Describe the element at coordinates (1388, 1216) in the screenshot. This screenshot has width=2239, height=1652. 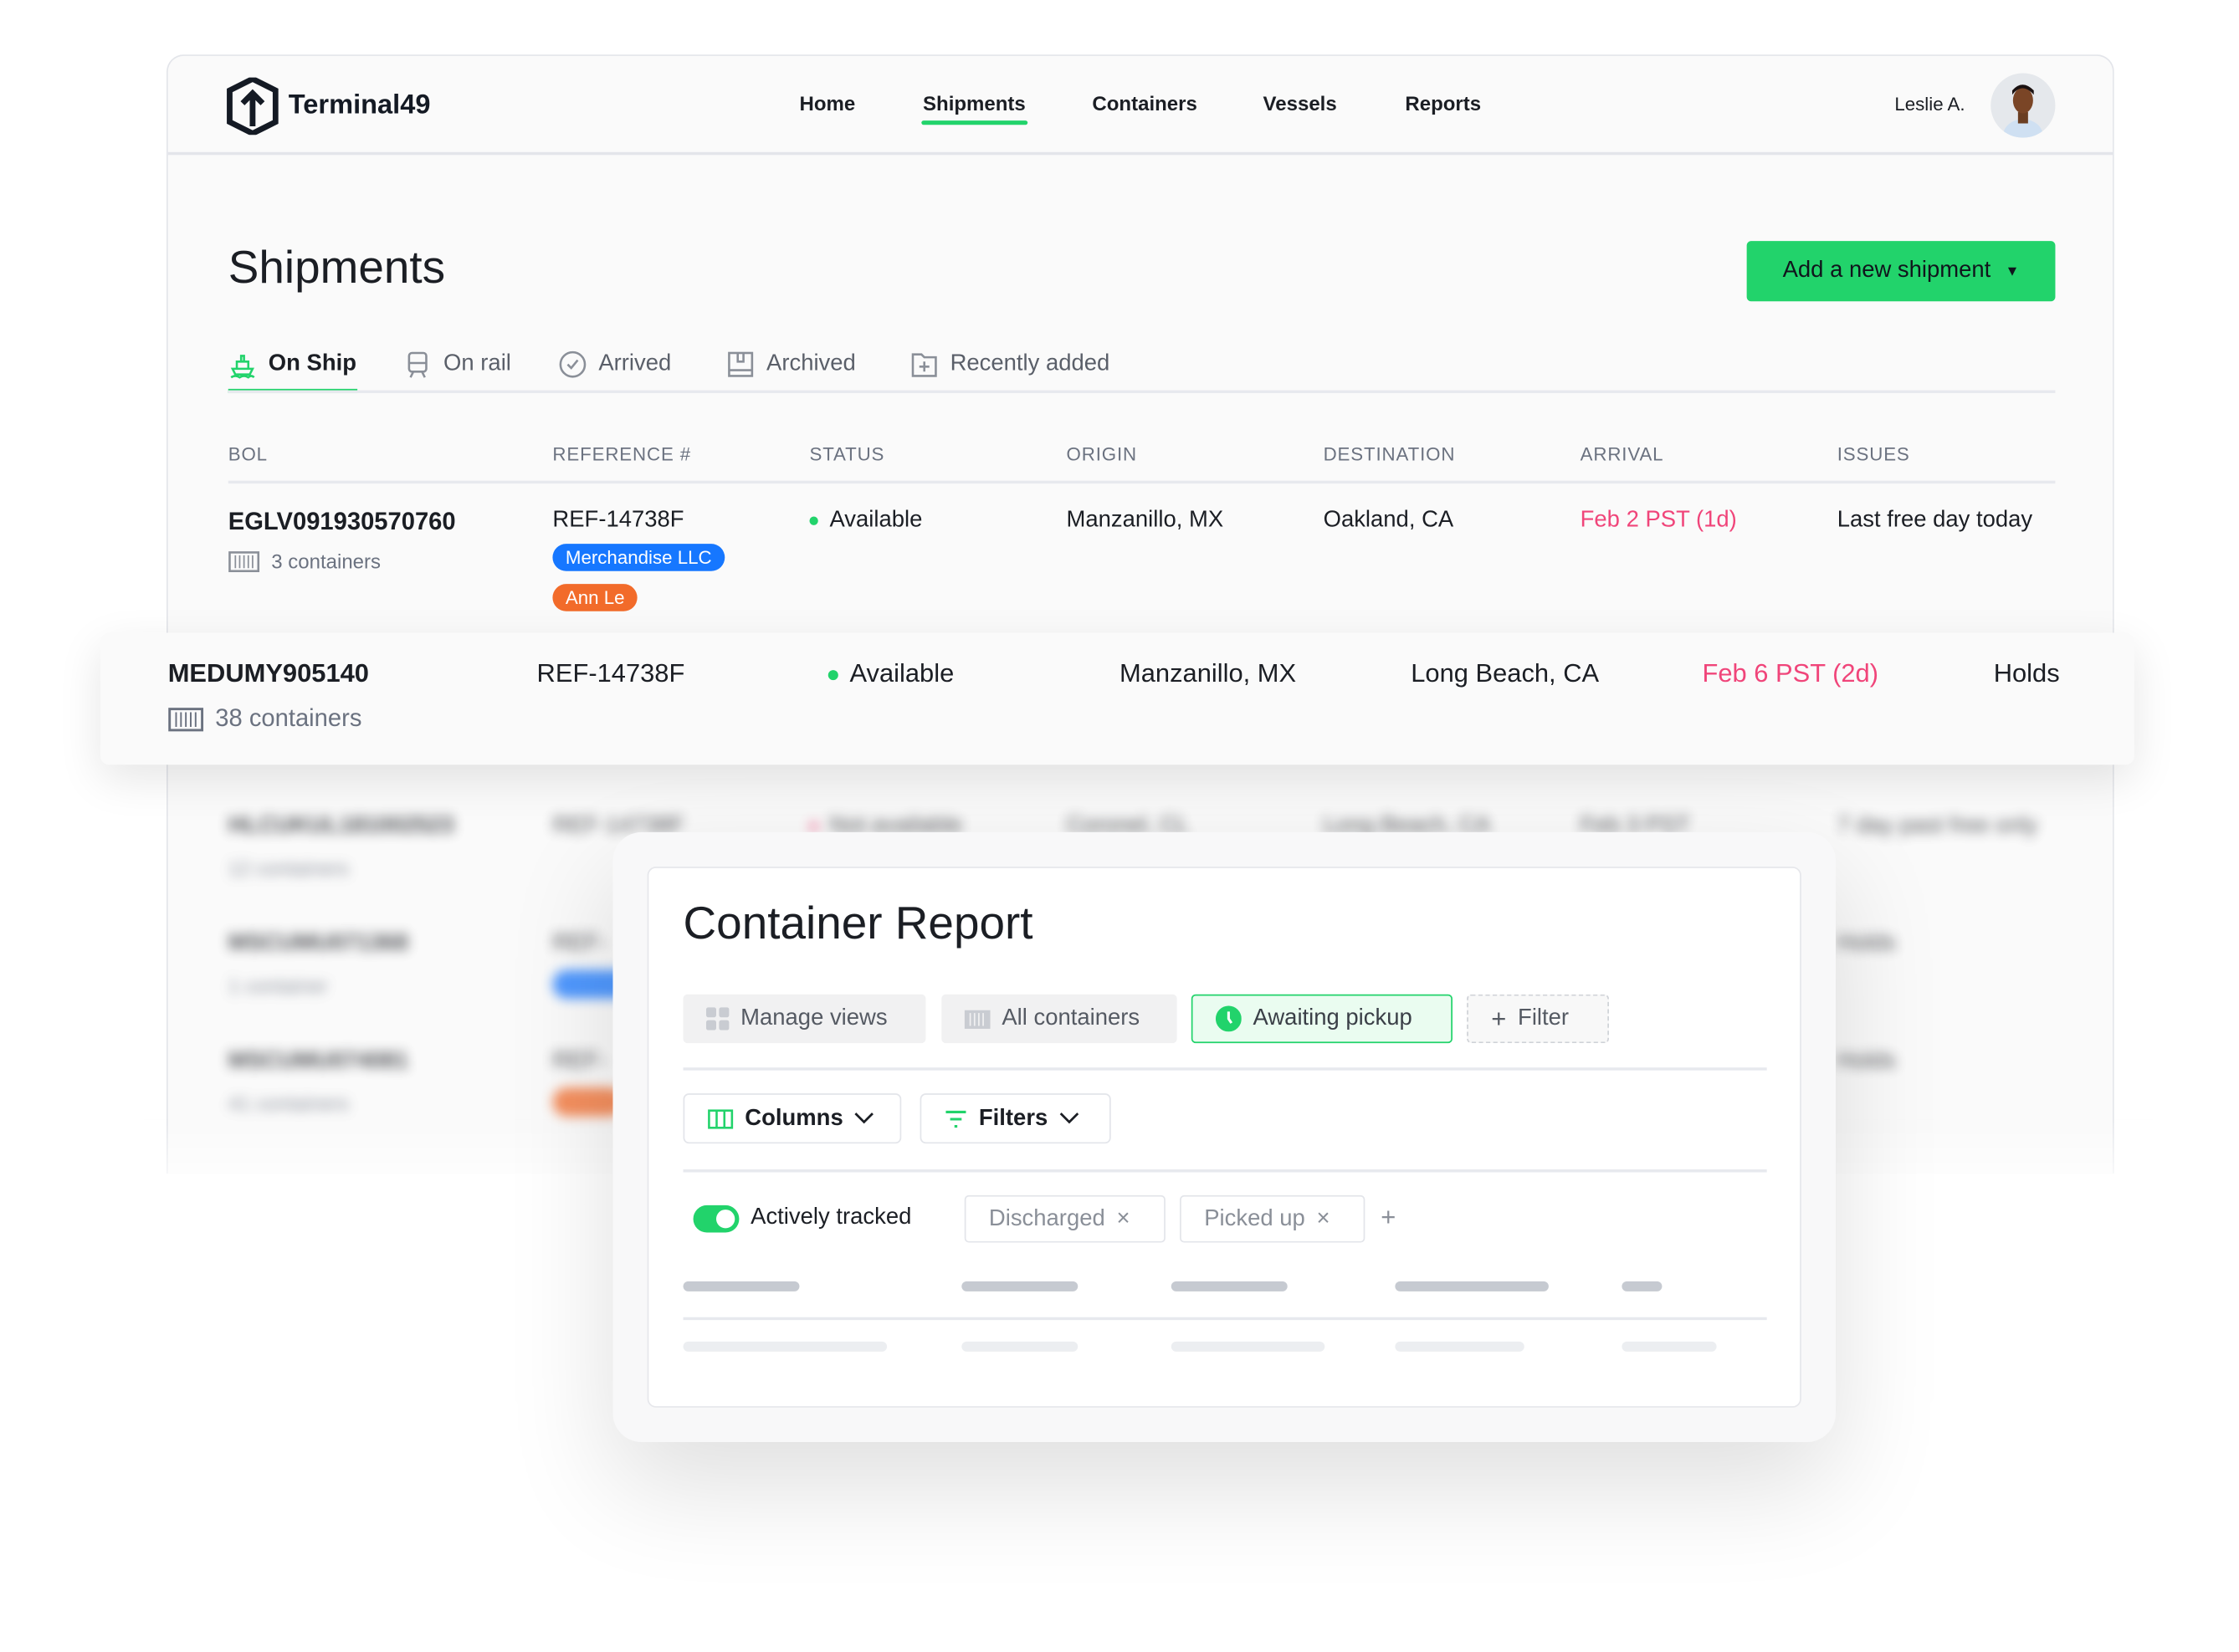
I see `add-pill-plus-icon: +` at that location.